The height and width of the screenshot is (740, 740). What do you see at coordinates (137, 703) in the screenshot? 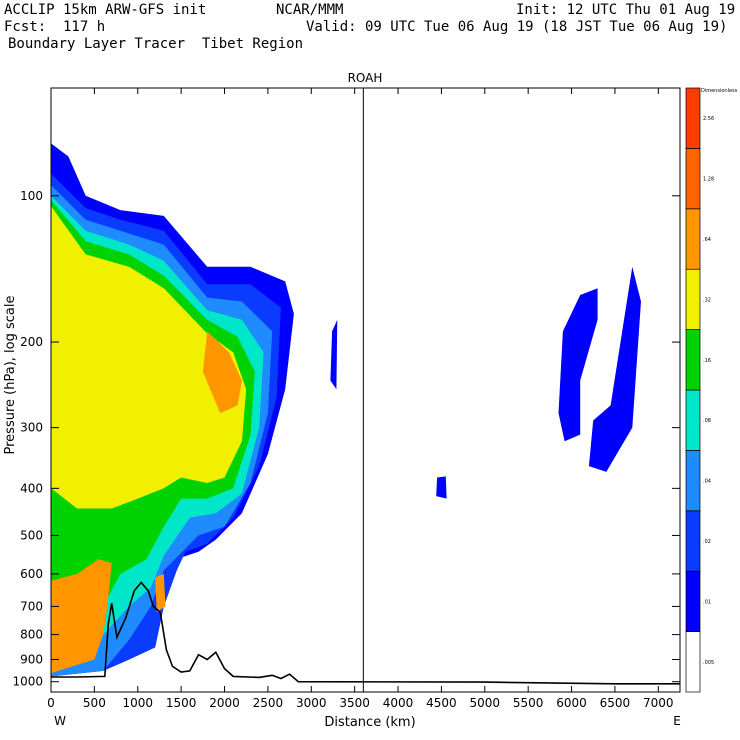
I see `x-tick-label: 1000` at bounding box center [137, 703].